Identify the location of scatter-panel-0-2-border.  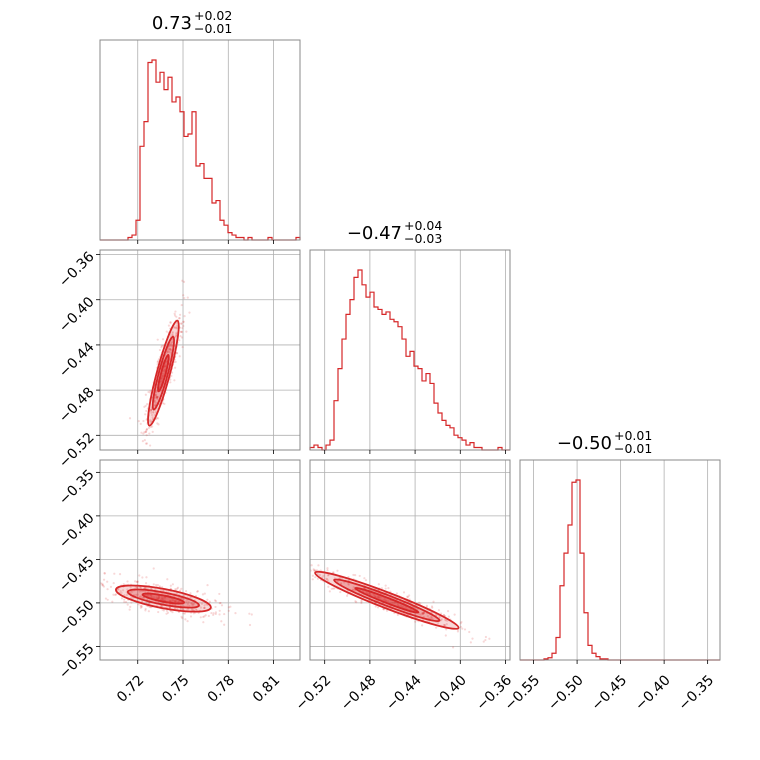
(200, 560).